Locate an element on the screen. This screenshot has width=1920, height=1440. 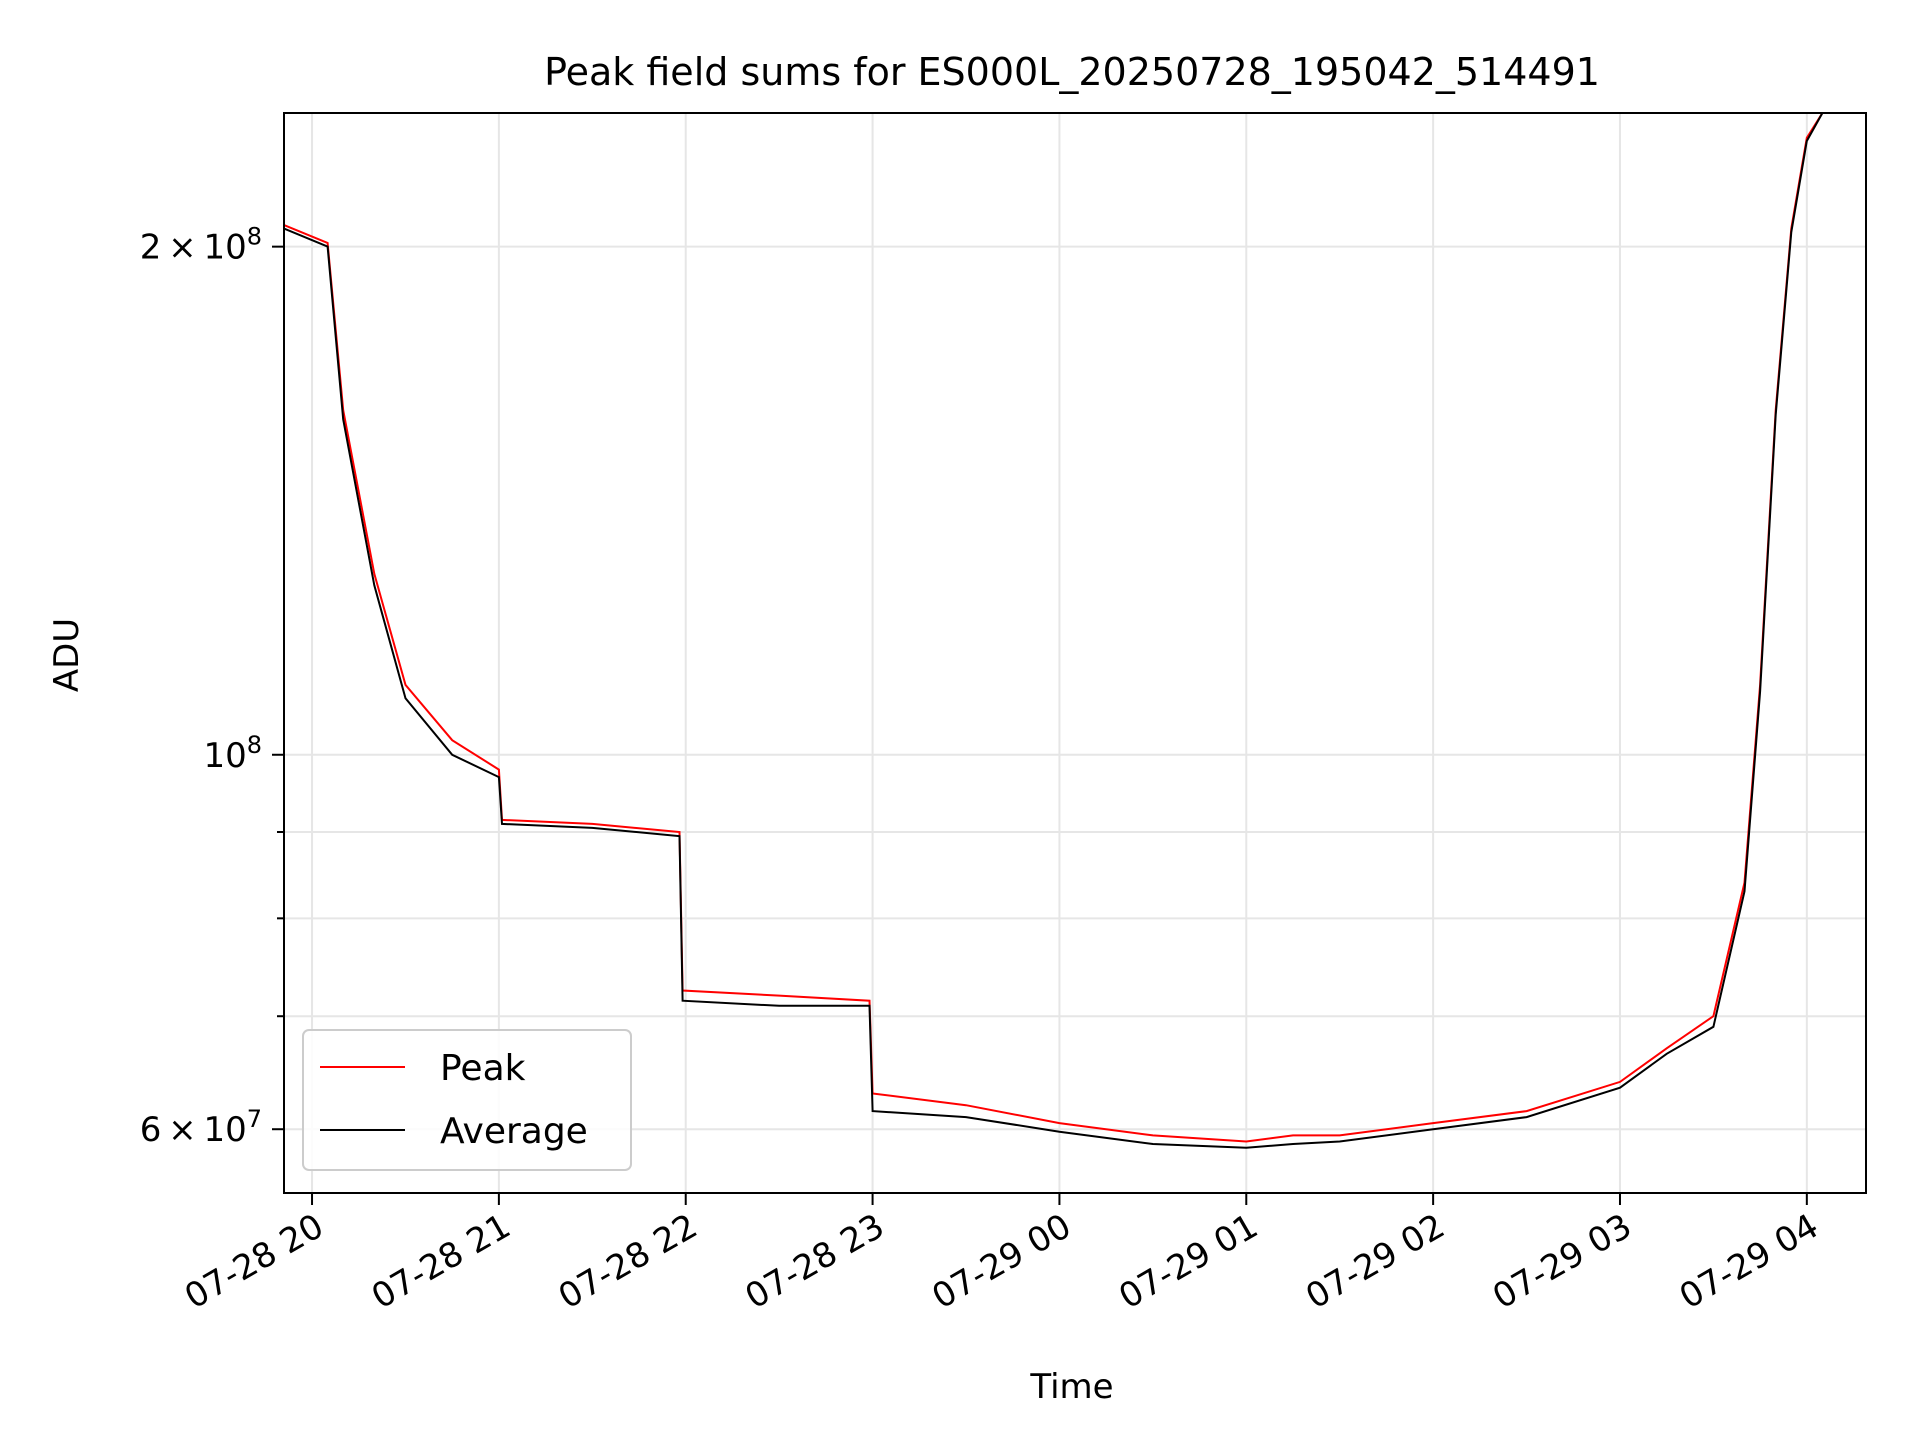
legend-label-average: Average is located at coordinates (514, 1131).